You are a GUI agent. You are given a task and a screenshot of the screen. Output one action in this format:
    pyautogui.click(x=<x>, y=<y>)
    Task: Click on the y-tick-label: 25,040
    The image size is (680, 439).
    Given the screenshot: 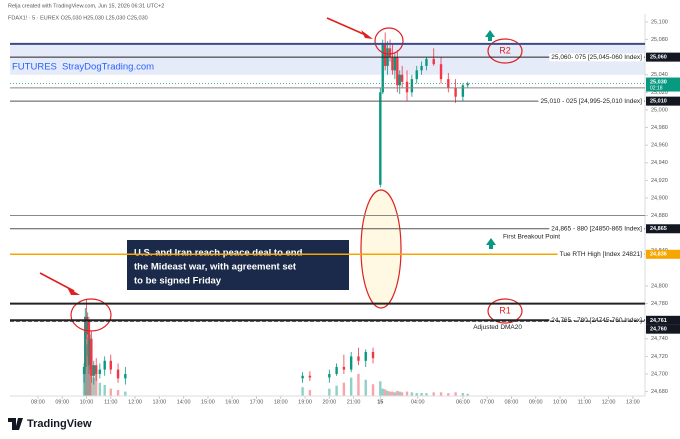 What is the action you would take?
    pyautogui.click(x=659, y=75)
    